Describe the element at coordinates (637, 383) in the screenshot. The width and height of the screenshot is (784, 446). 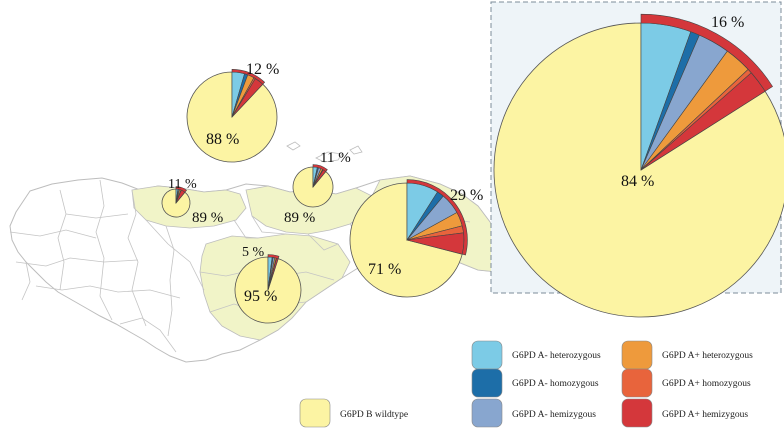
I see `legend-swatch-a-plus-hom` at that location.